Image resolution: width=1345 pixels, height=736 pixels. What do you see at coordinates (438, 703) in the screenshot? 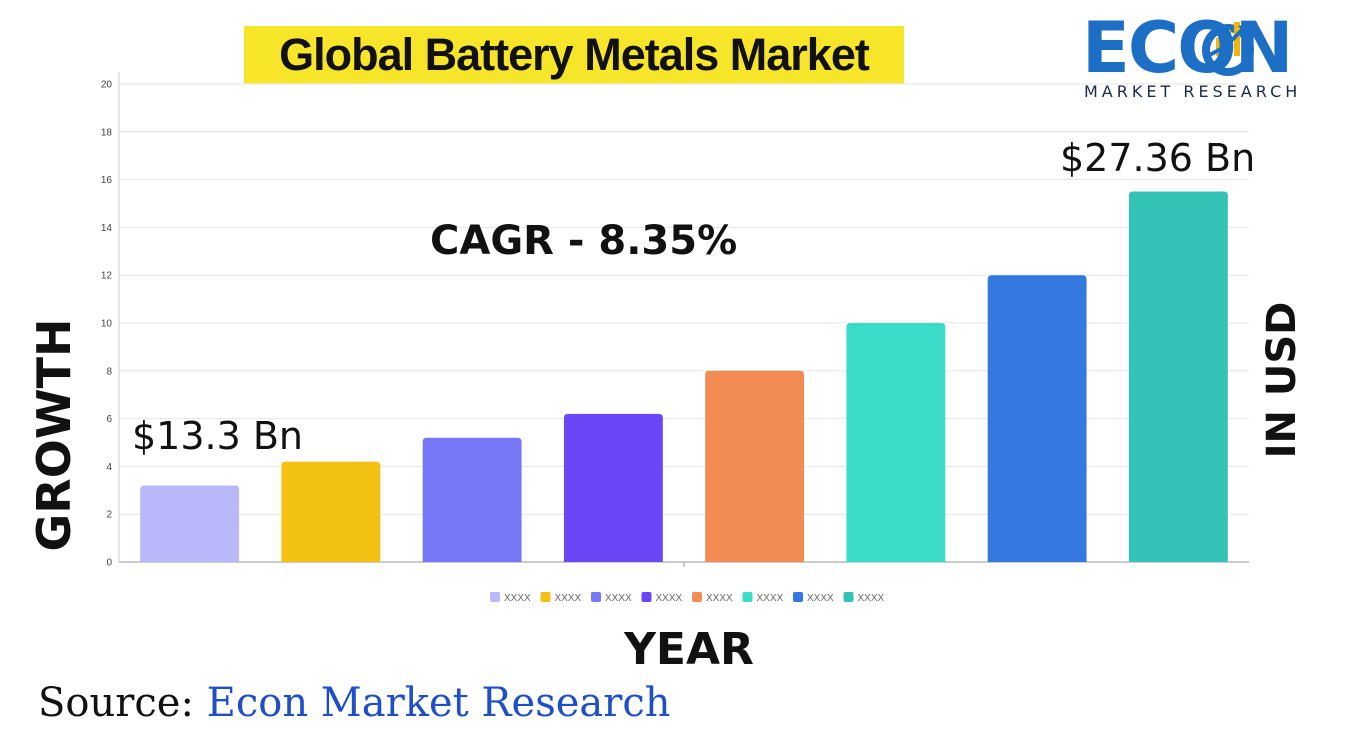
I see `source-value: Econ Market Research` at bounding box center [438, 703].